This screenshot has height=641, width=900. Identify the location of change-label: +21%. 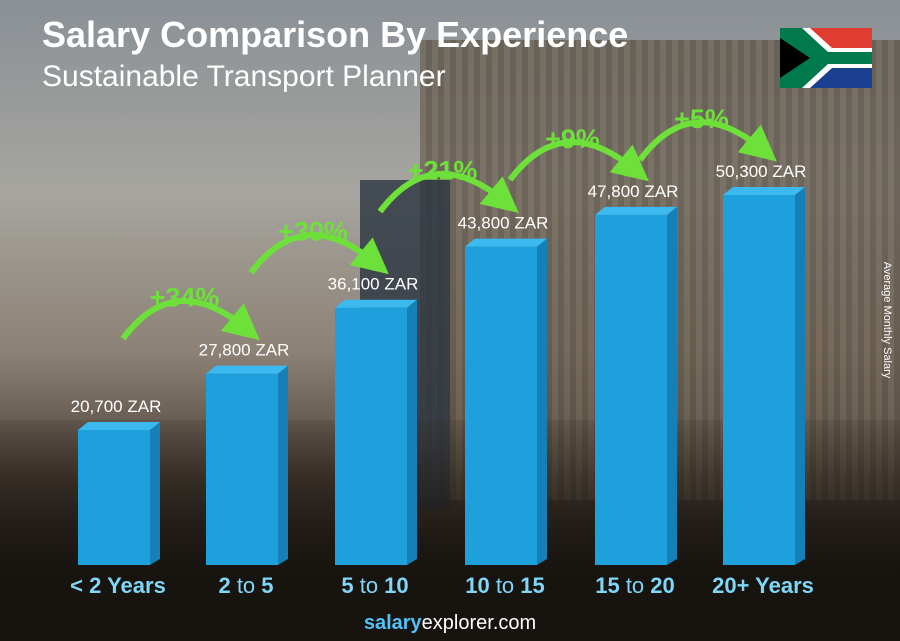
(443, 171).